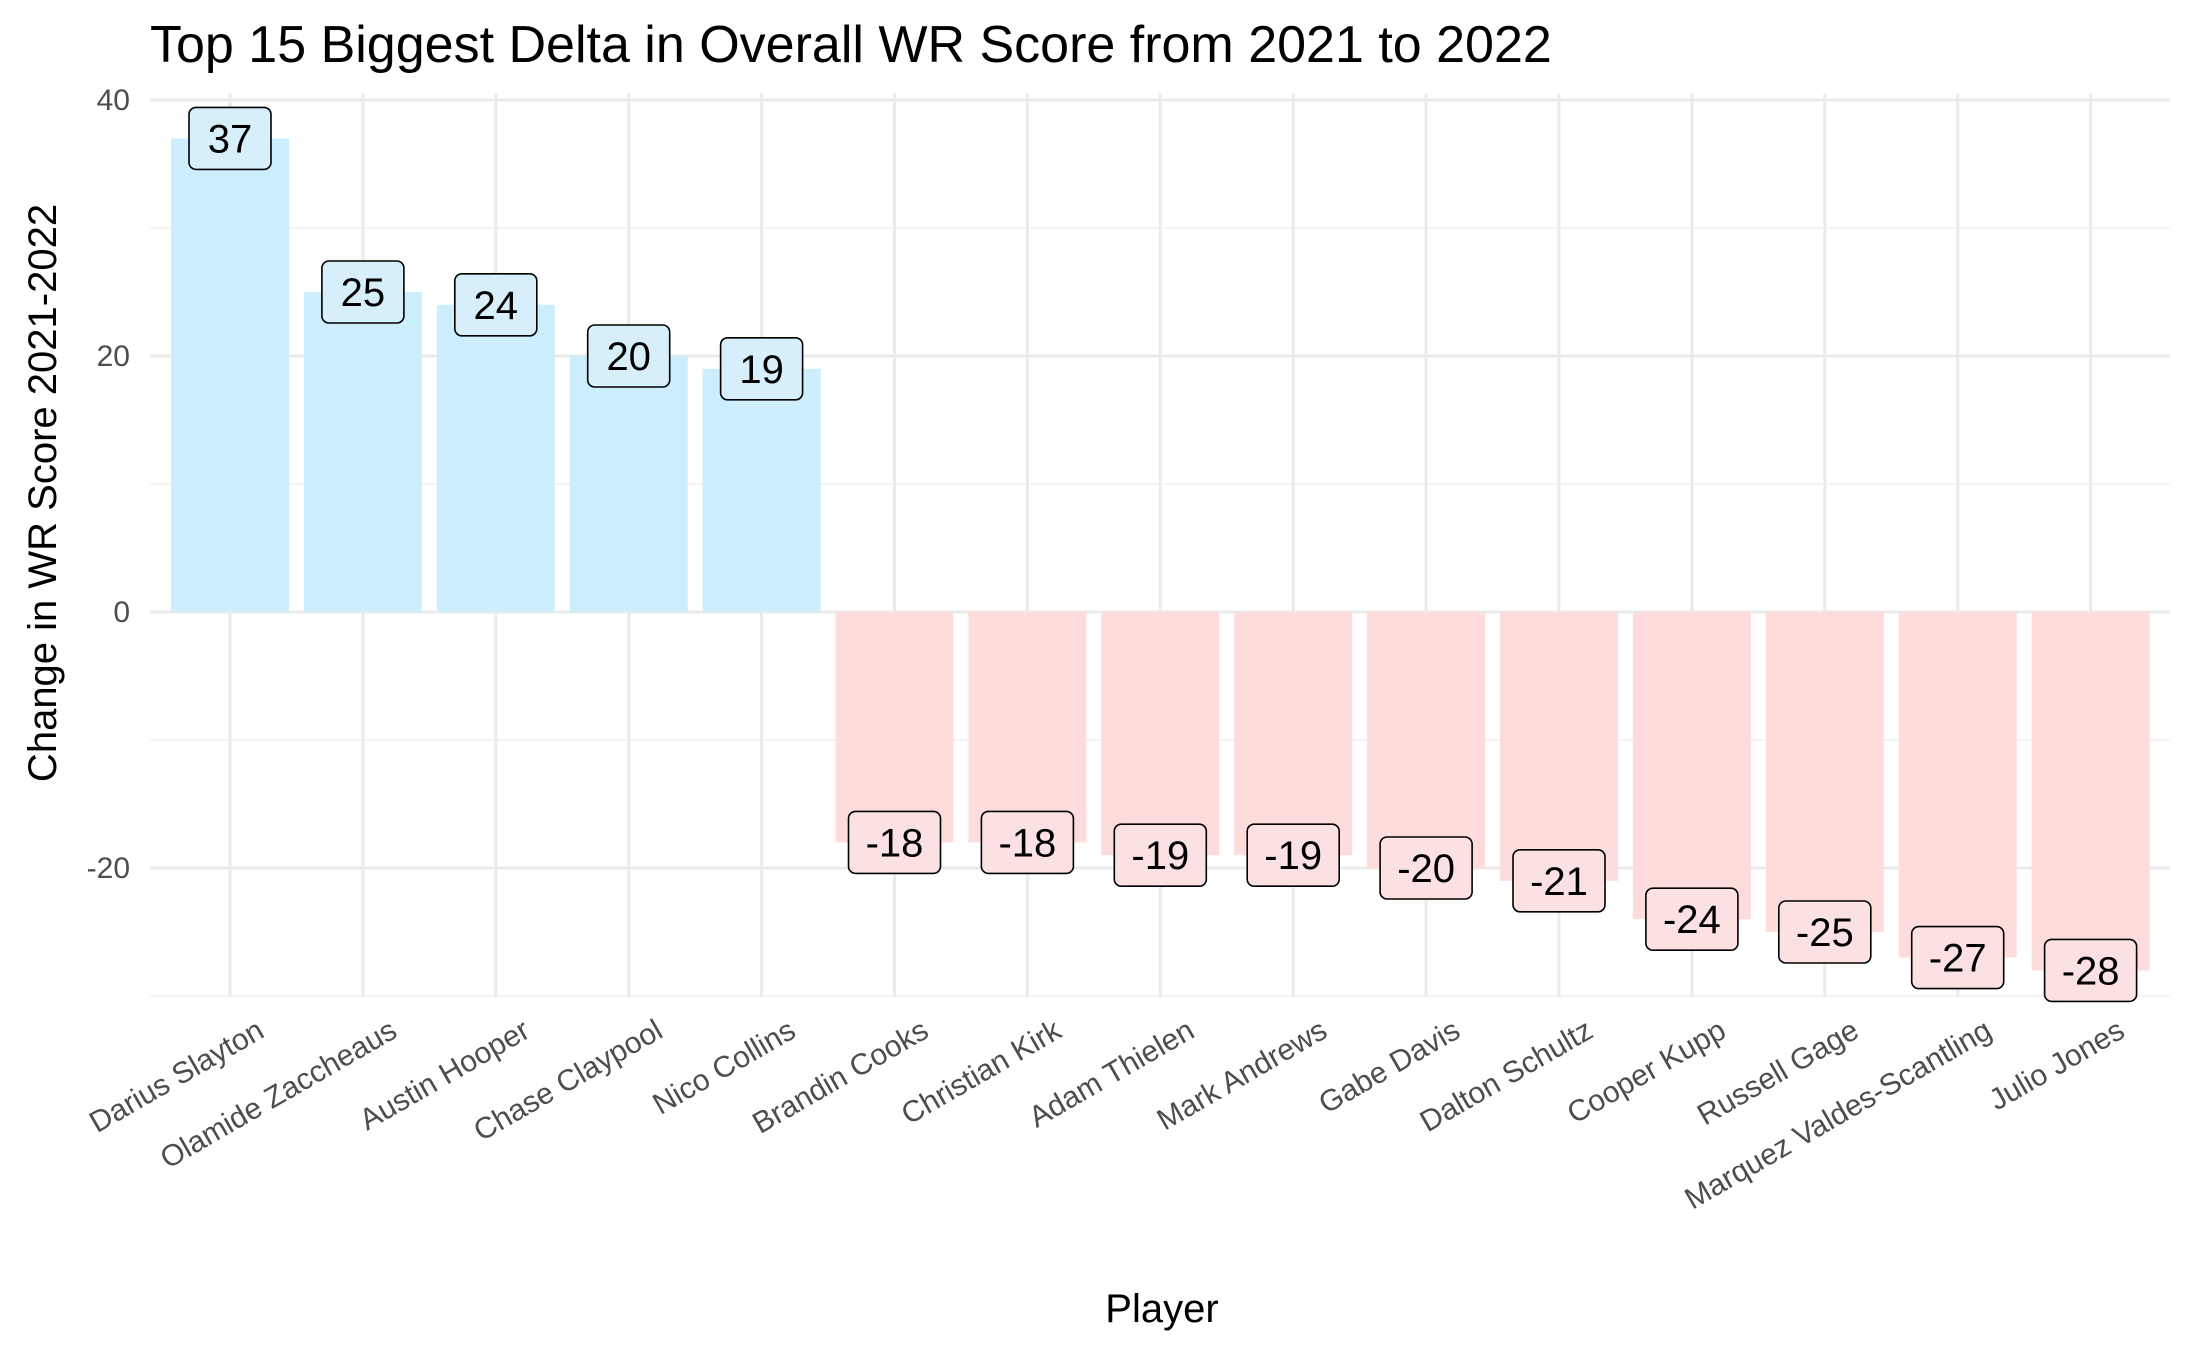 This screenshot has height=1356, width=2187. Describe the element at coordinates (279, 1094) in the screenshot. I see `x-tick-label: Olamide Zaccheaus` at that location.